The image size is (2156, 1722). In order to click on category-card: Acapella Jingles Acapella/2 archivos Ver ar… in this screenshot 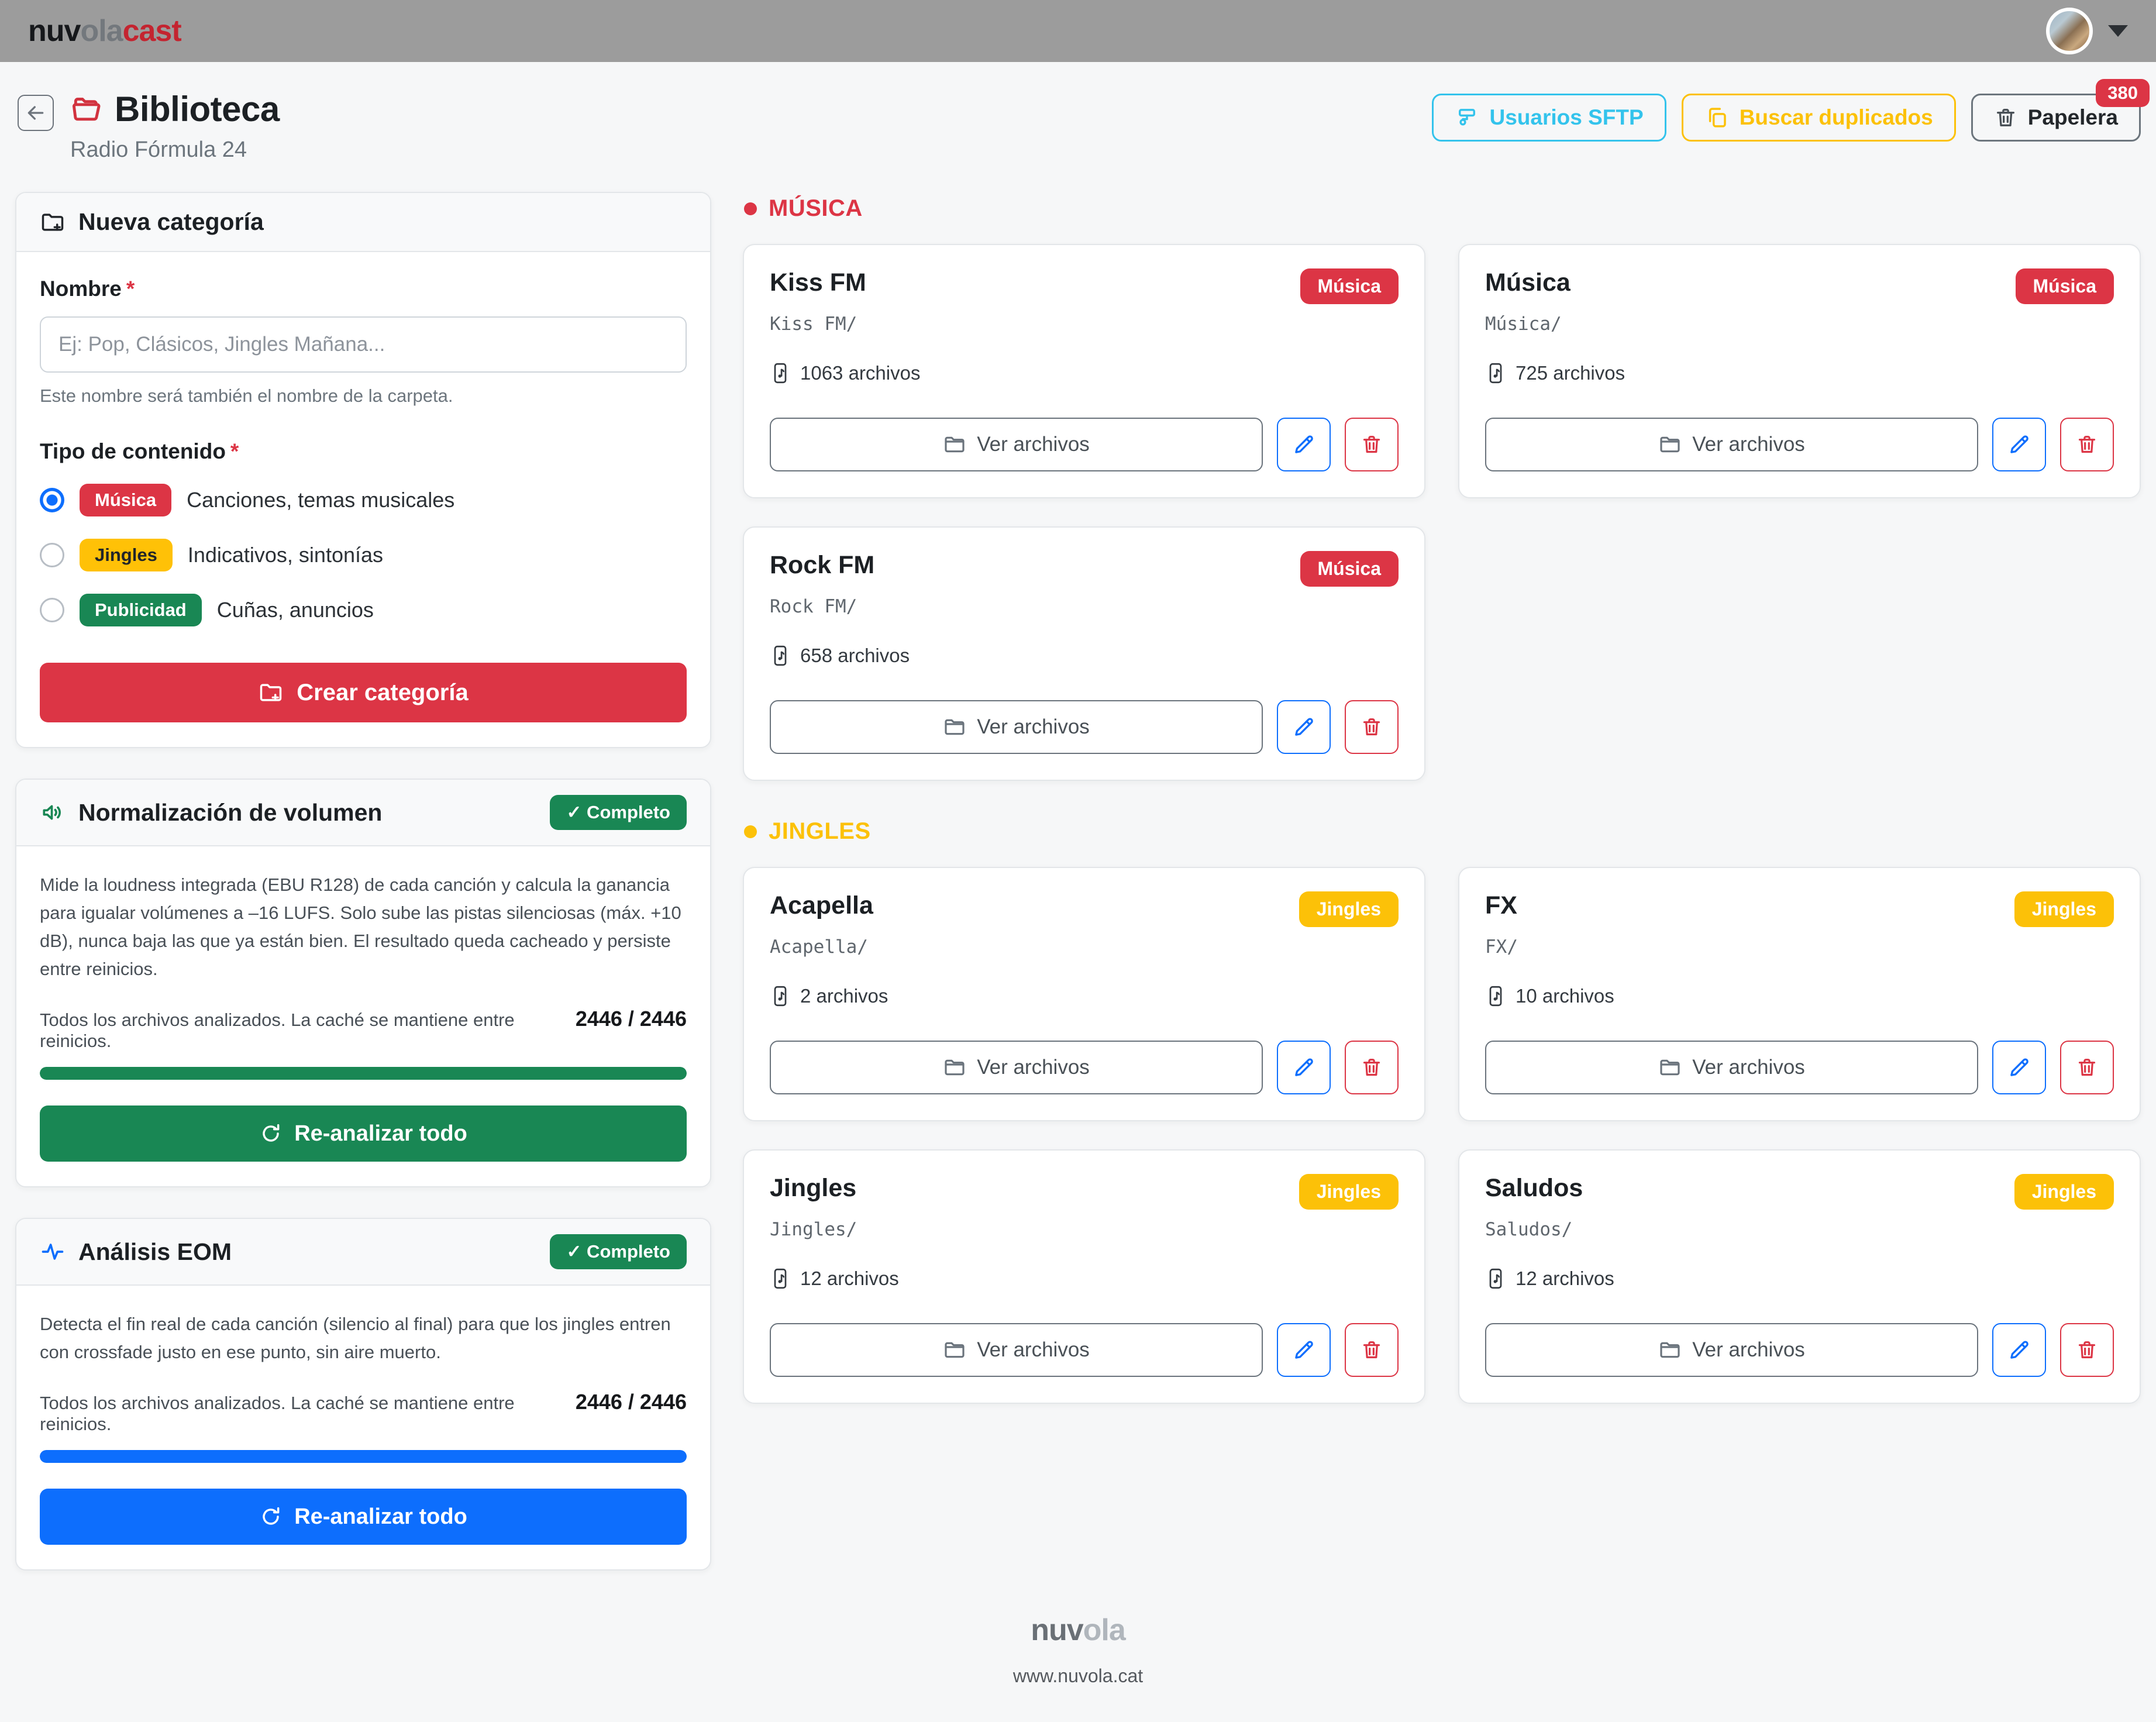, I will do `click(1084, 994)`.